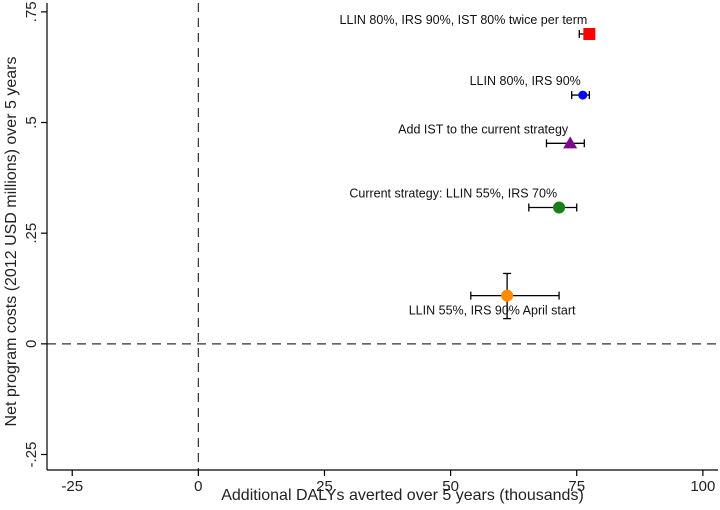 This screenshot has width=720, height=510. I want to click on point-marker-triangle, so click(570, 142).